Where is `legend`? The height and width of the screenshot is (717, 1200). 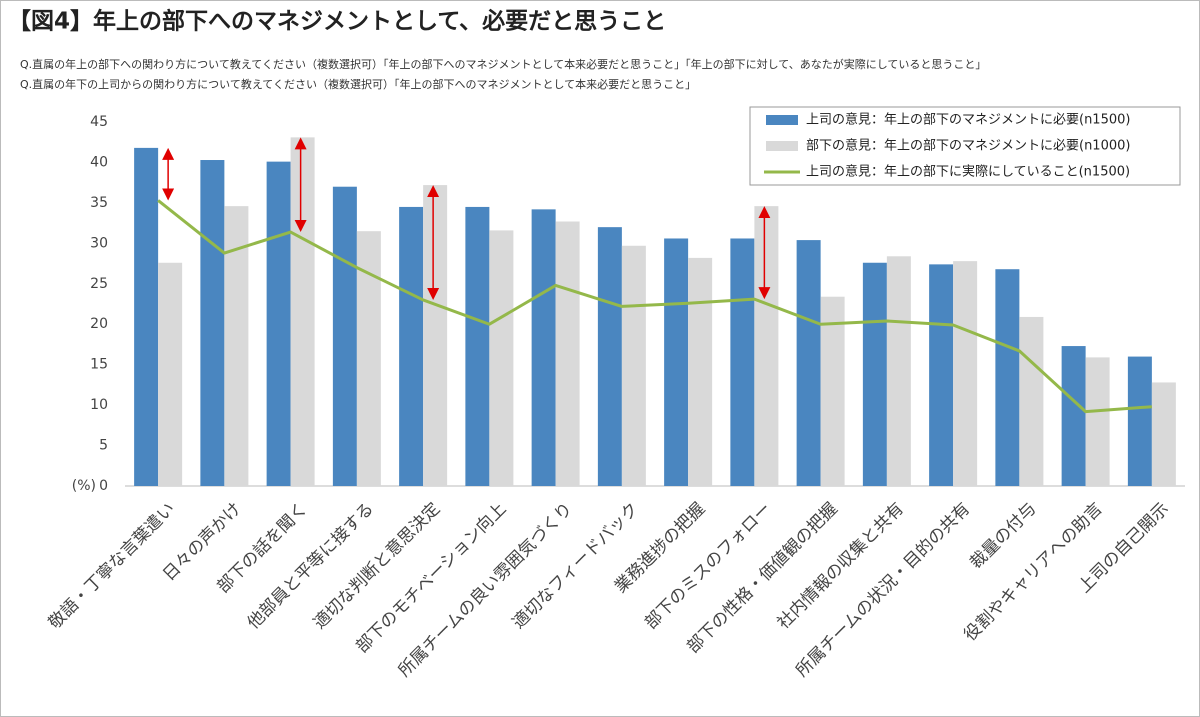 legend is located at coordinates (965, 146).